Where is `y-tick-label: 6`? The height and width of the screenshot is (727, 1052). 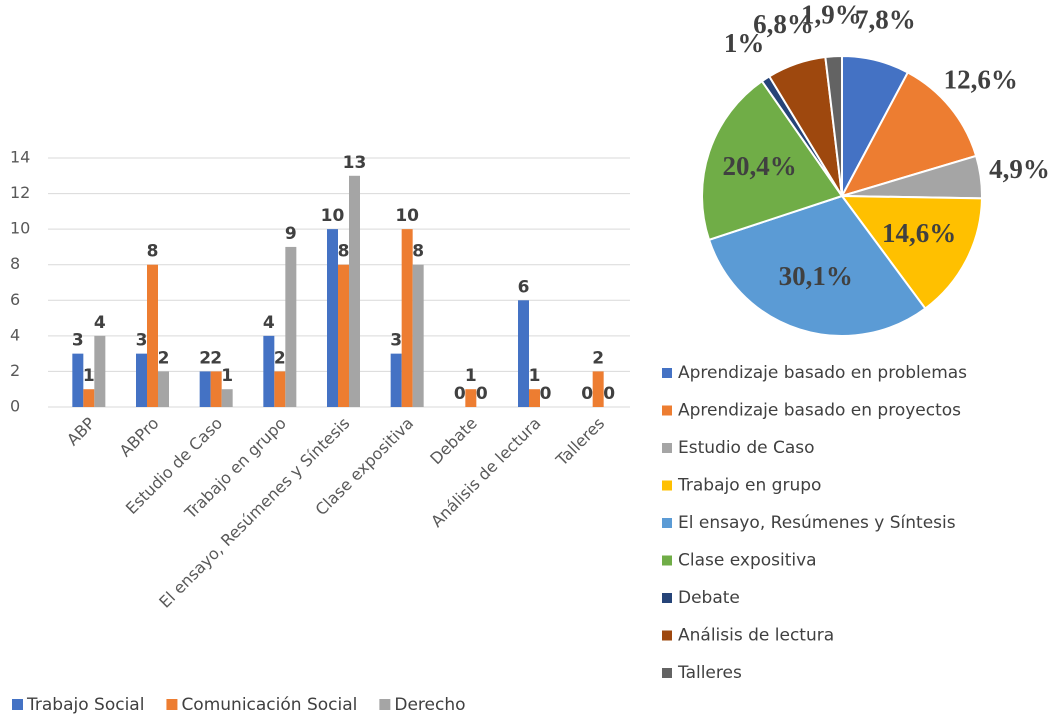
y-tick-label: 6 is located at coordinates (15, 299).